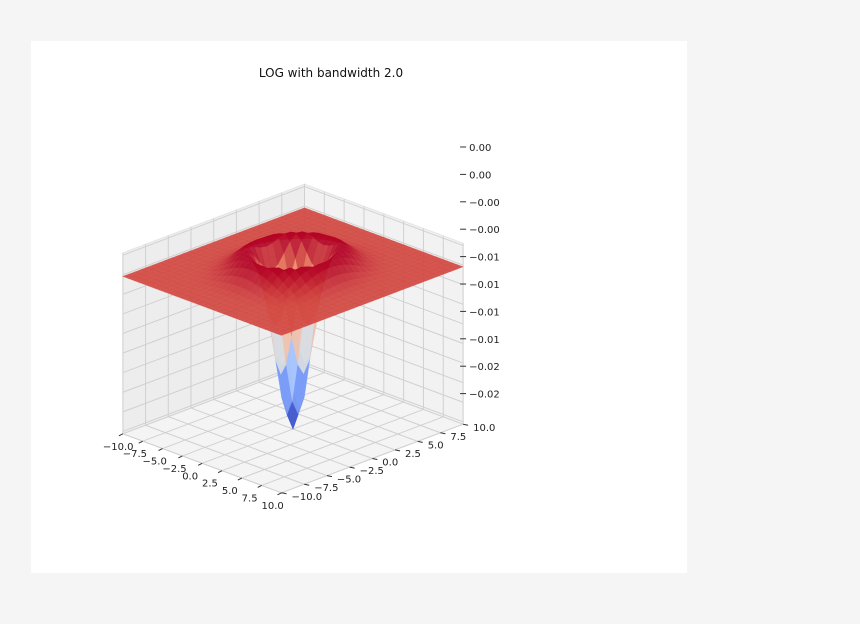  Describe the element at coordinates (190, 476) in the screenshot. I see `x-tick-label: 0.0` at that location.